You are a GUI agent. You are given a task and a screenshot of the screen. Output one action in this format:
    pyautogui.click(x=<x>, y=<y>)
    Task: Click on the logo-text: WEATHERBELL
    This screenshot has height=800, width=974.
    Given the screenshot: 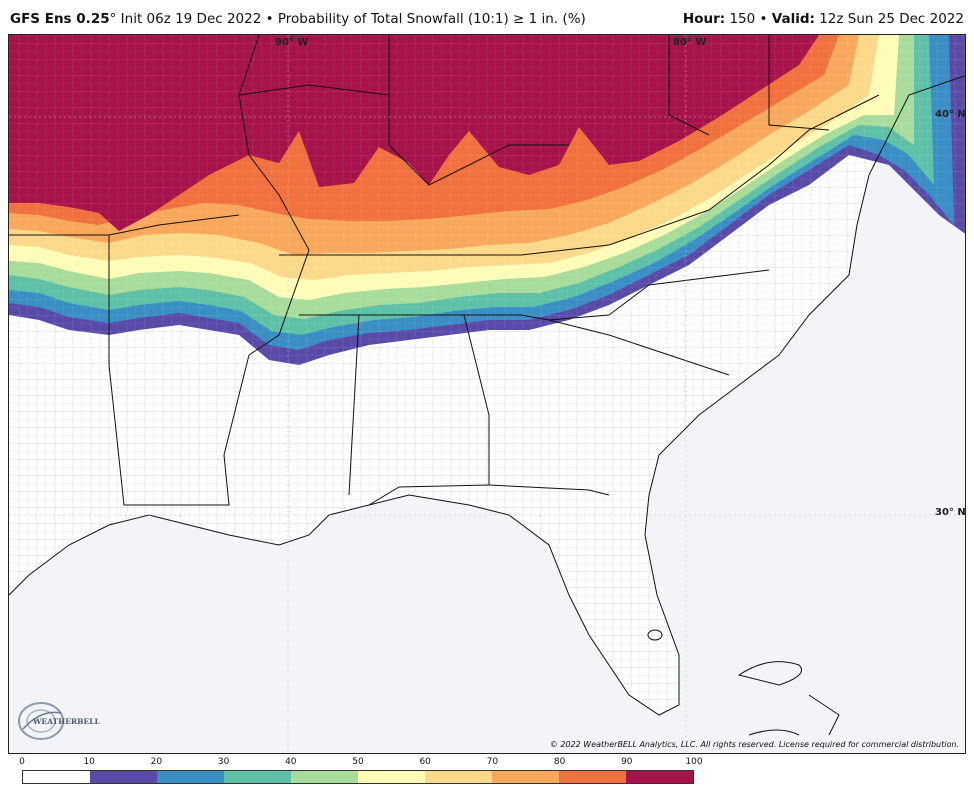 What is the action you would take?
    pyautogui.click(x=66, y=721)
    